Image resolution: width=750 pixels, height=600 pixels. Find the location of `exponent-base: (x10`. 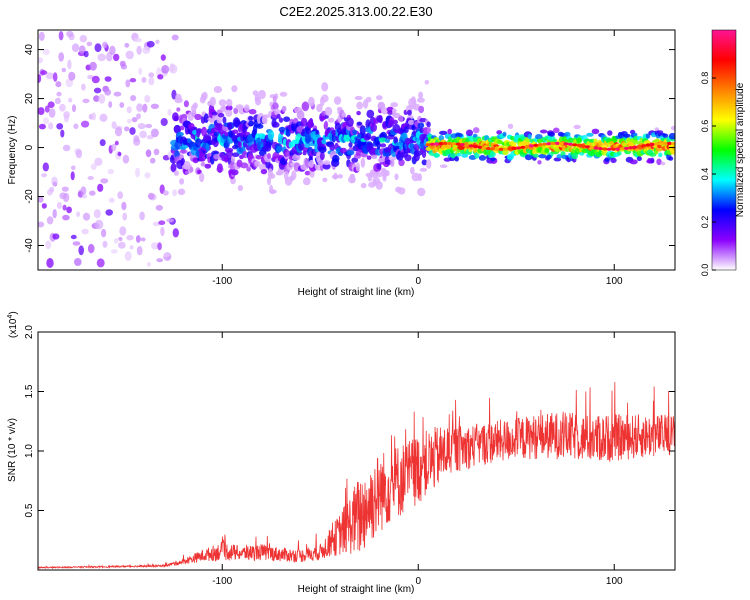

exponent-base: (x10 is located at coordinates (13, 328).